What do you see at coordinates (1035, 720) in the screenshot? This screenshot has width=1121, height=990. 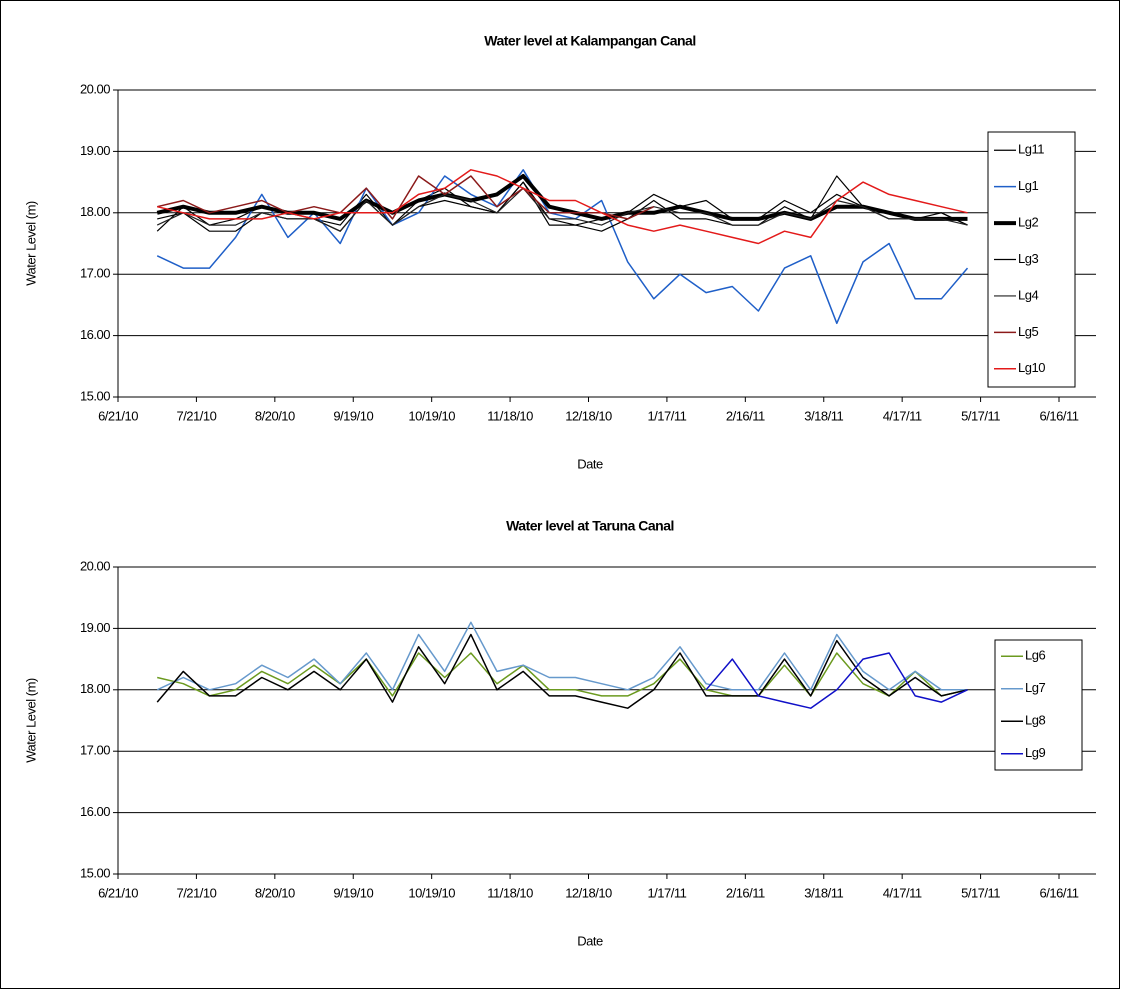 I see `legend-label: Lg8` at bounding box center [1035, 720].